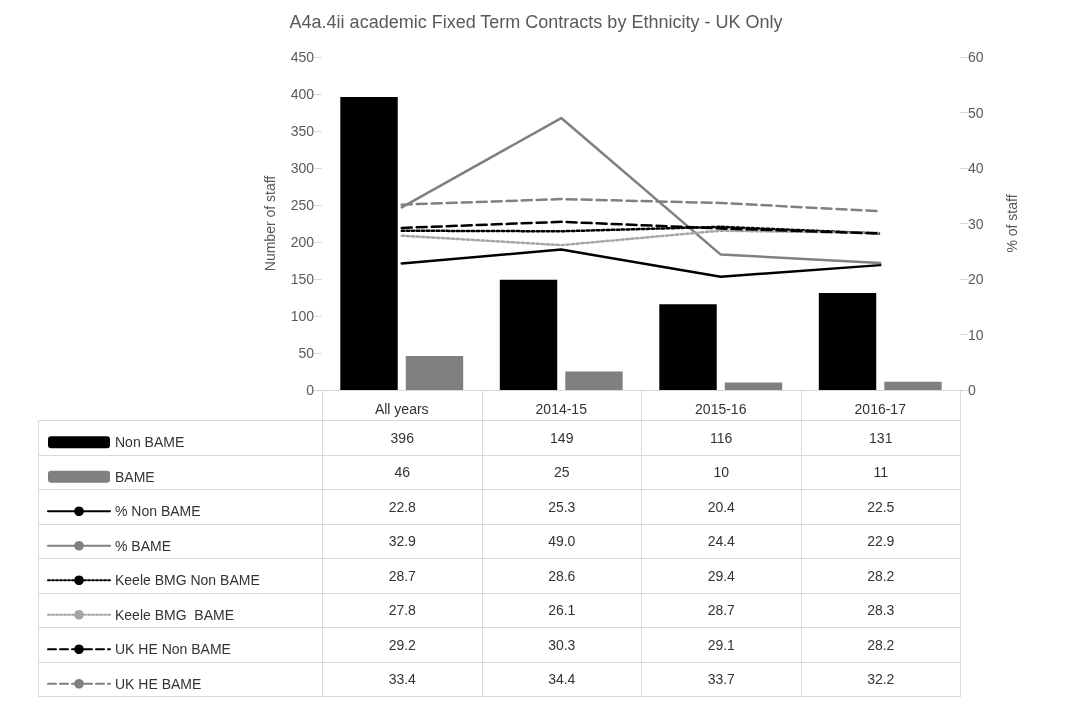 Image resolution: width=1072 pixels, height=702 pixels. I want to click on x-tick-label: All years, so click(401, 409).